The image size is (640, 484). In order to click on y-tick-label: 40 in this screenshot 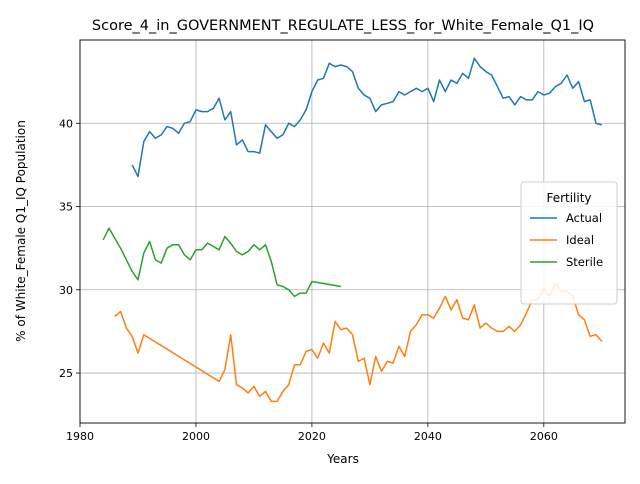, I will do `click(66, 123)`.